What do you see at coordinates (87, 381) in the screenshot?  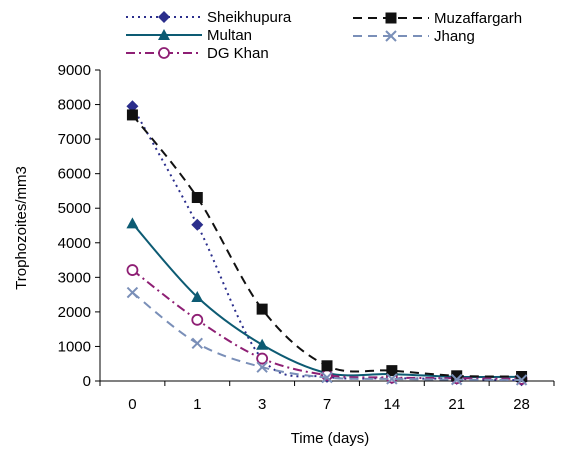 I see `y-tick-label: 0` at bounding box center [87, 381].